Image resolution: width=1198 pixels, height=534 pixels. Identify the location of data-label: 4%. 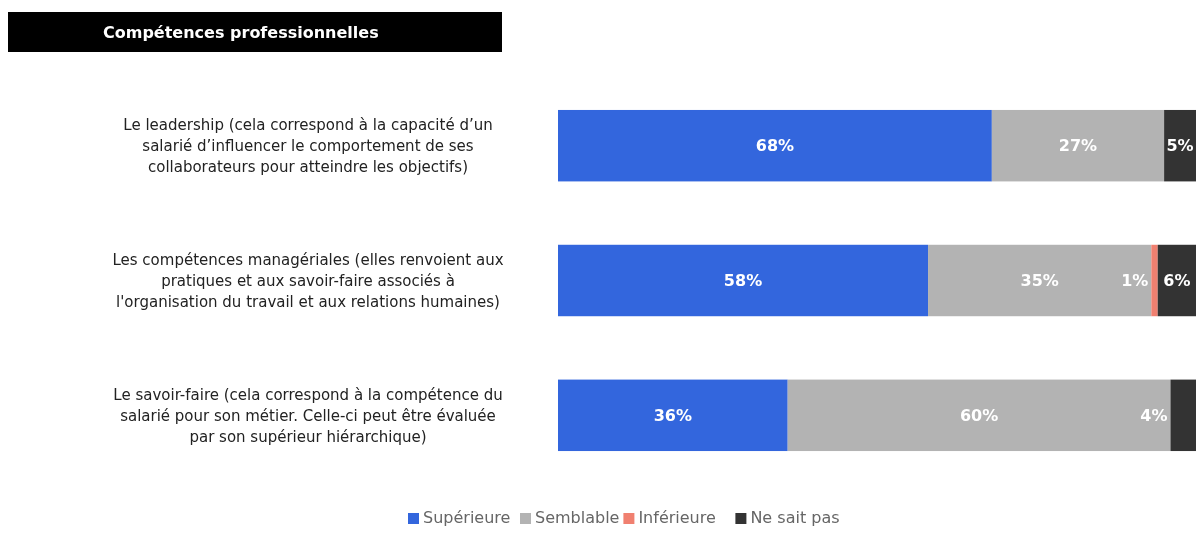
(1154, 415).